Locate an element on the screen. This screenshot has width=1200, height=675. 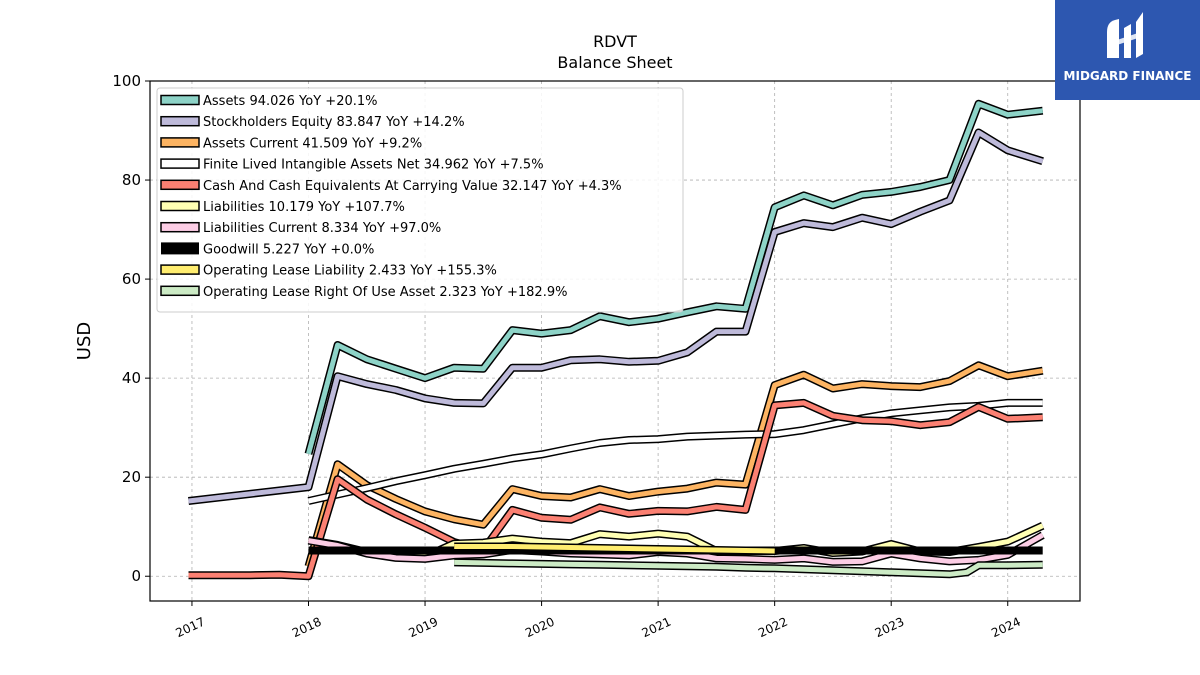
legend-item: Assets Current 41.509 YoY +9.2% is located at coordinates (291, 143).